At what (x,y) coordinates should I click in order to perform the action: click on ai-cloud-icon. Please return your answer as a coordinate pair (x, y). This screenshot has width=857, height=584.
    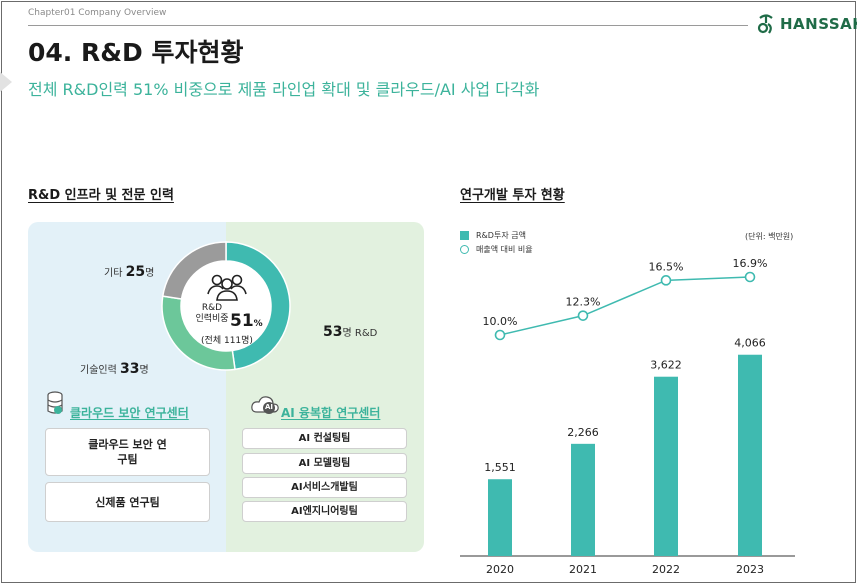
    Looking at the image, I should click on (265, 405).